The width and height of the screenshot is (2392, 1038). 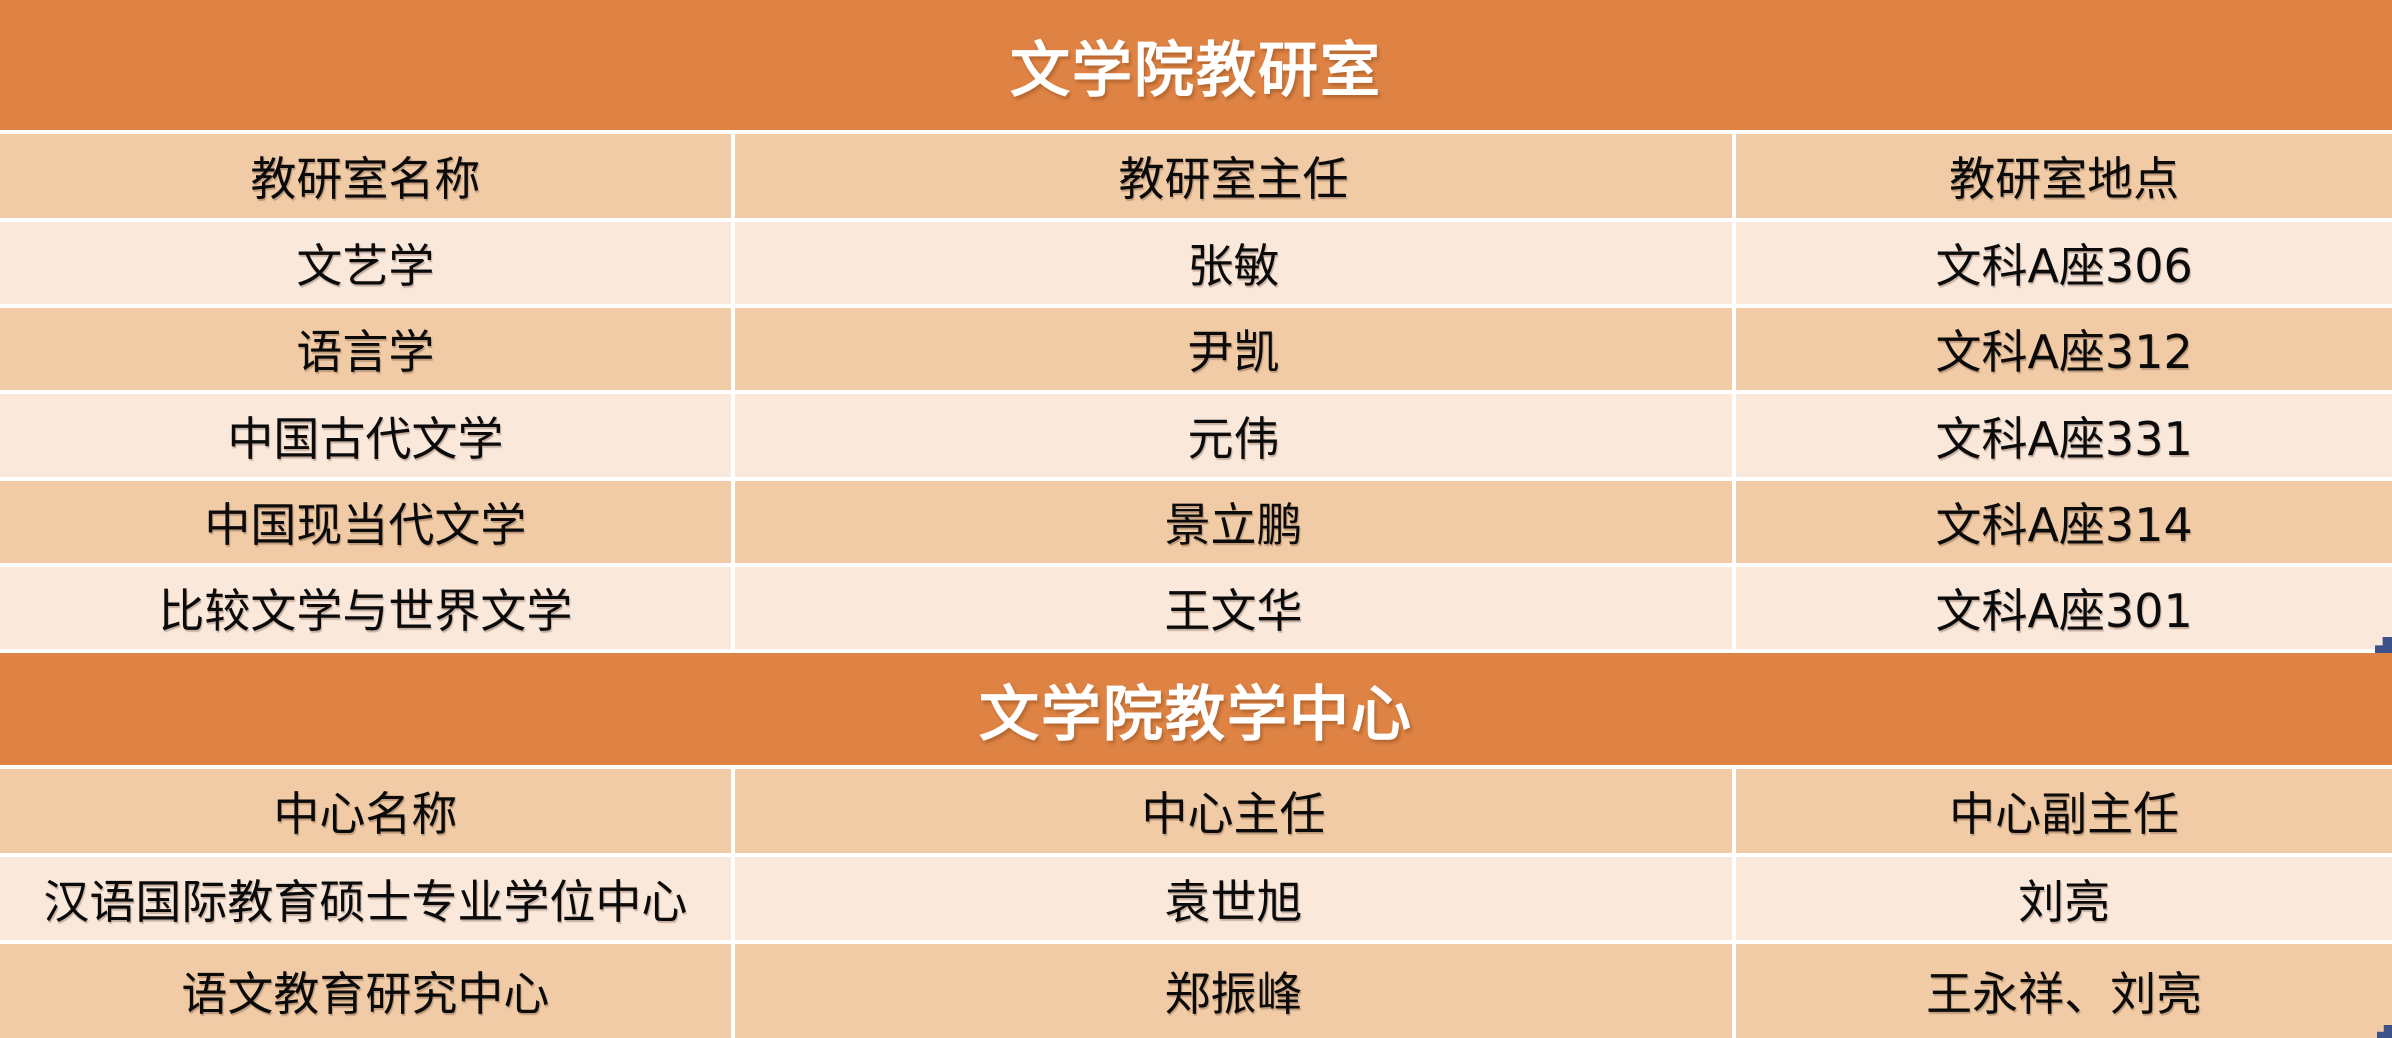 I want to click on office-director: 元伟, so click(x=1233, y=435).